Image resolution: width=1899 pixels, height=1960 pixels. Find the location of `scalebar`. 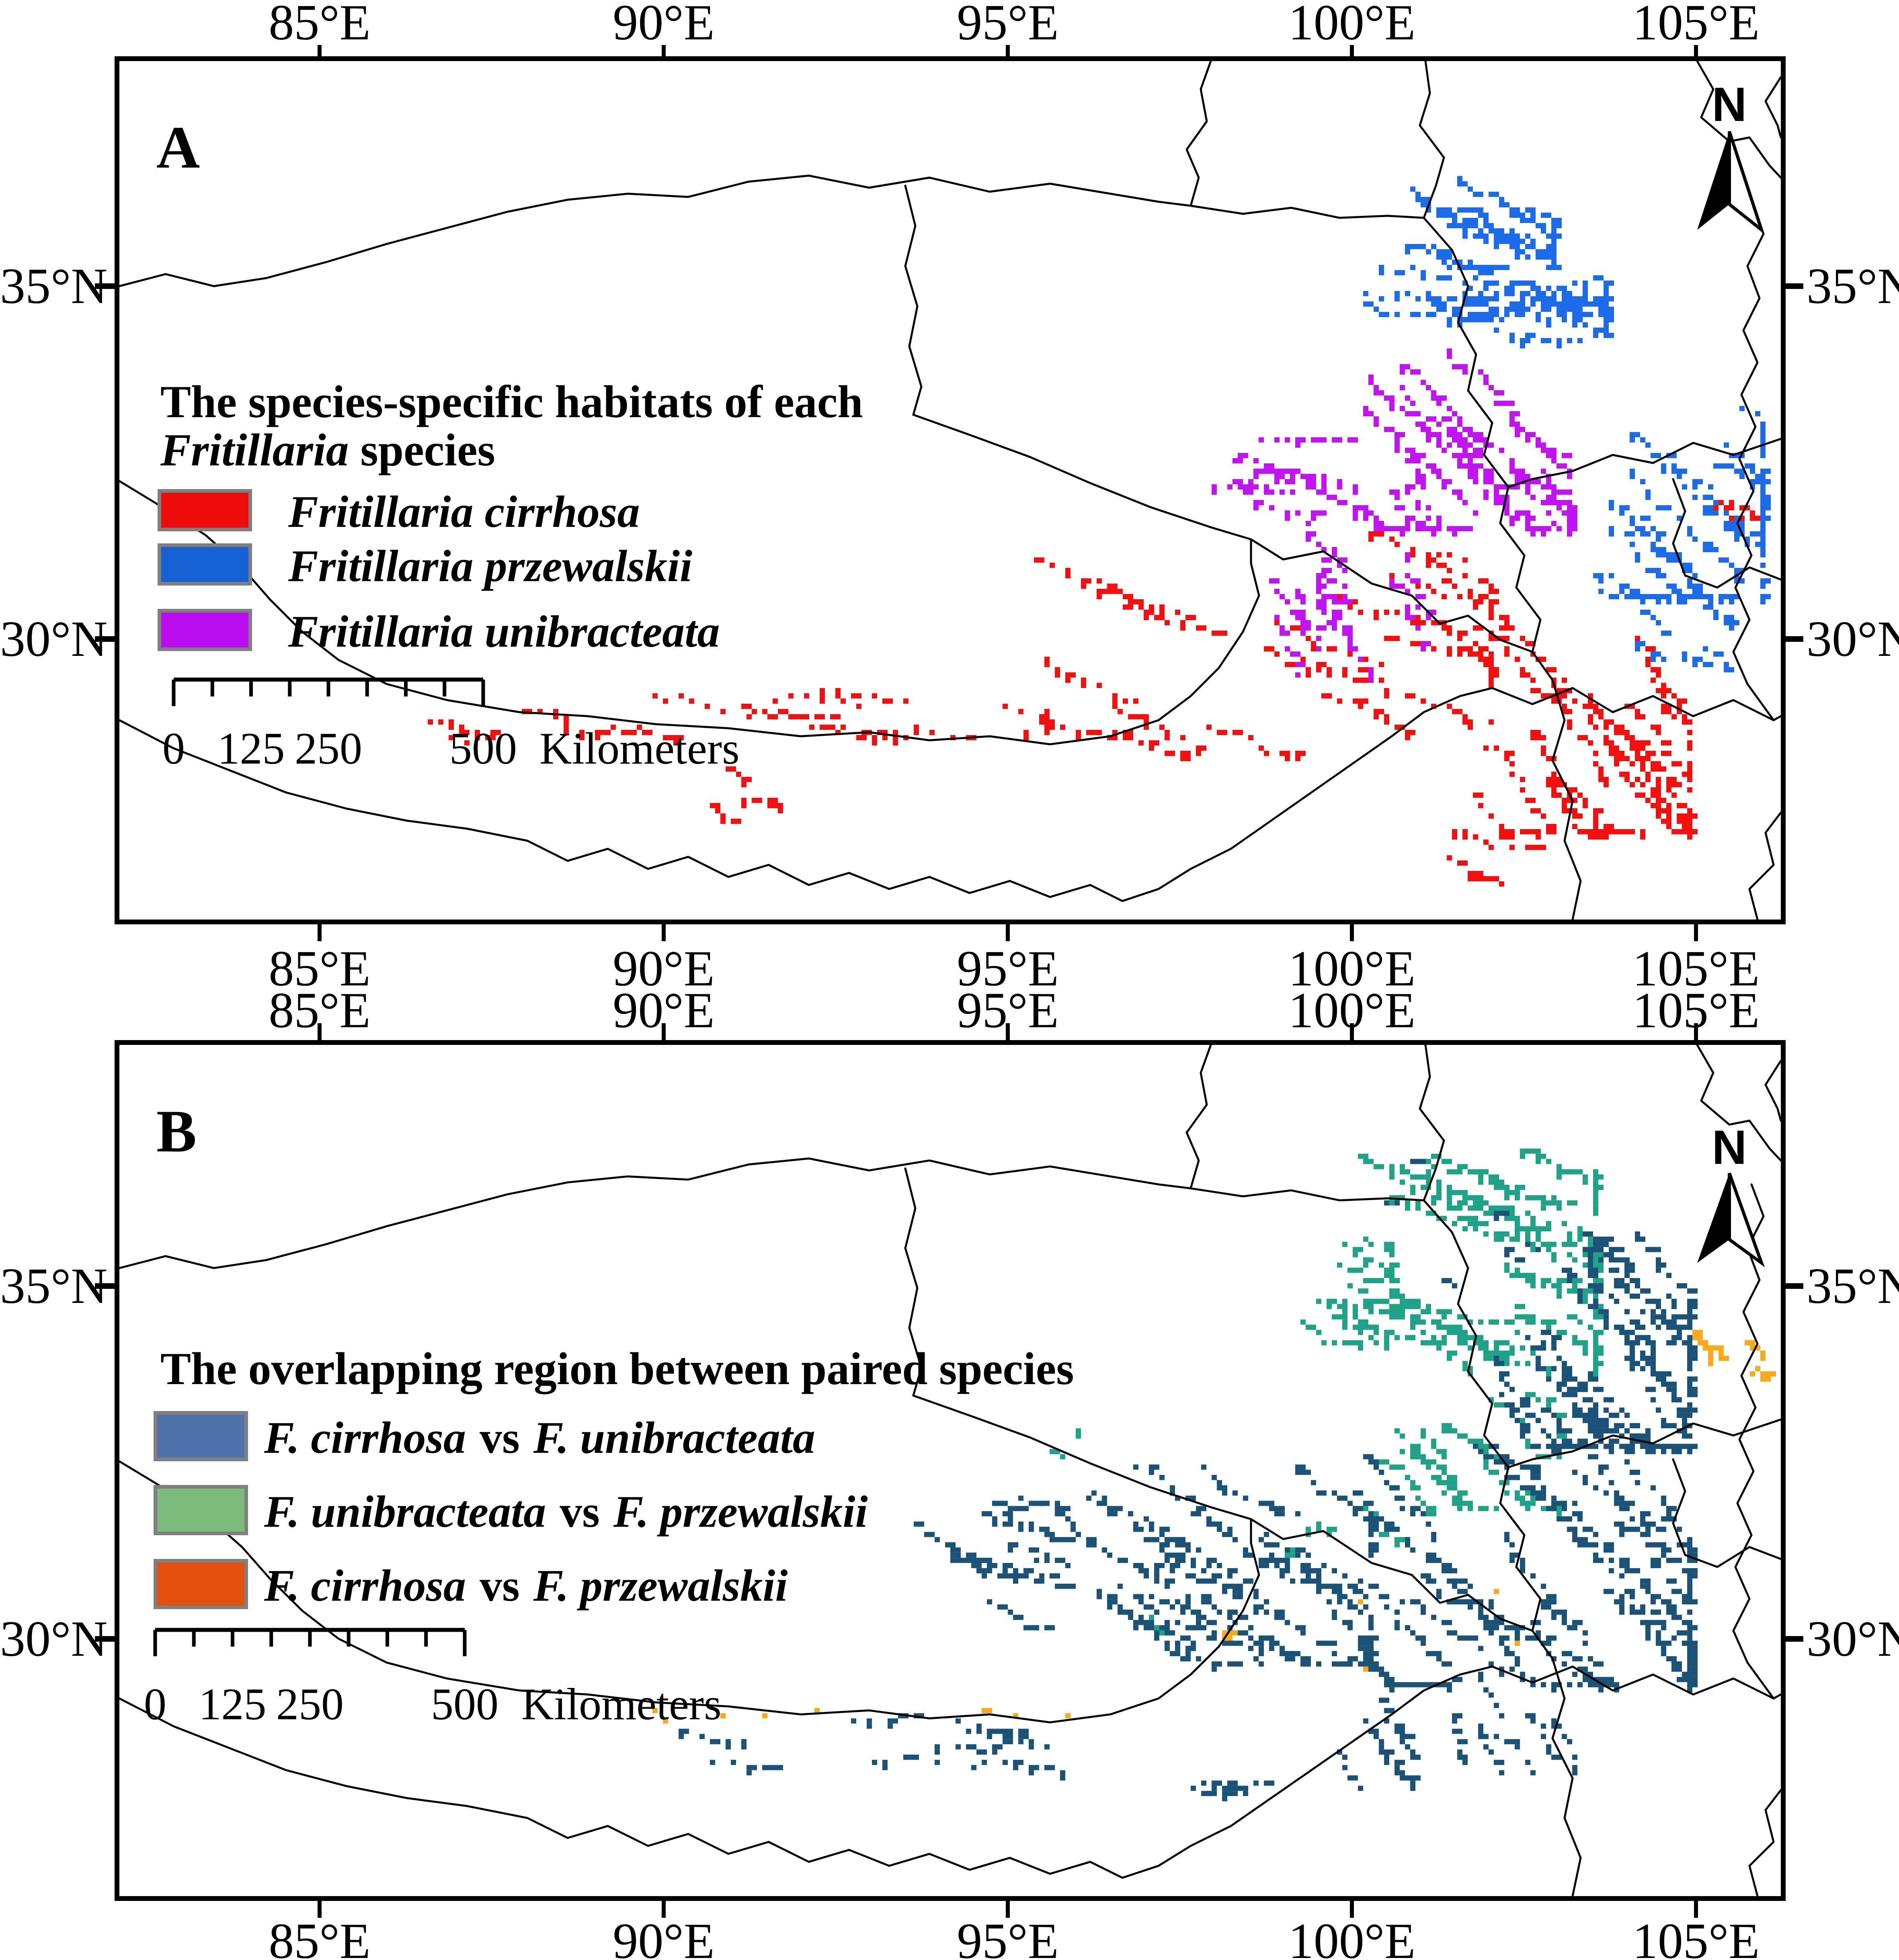

scalebar is located at coordinates (328, 692).